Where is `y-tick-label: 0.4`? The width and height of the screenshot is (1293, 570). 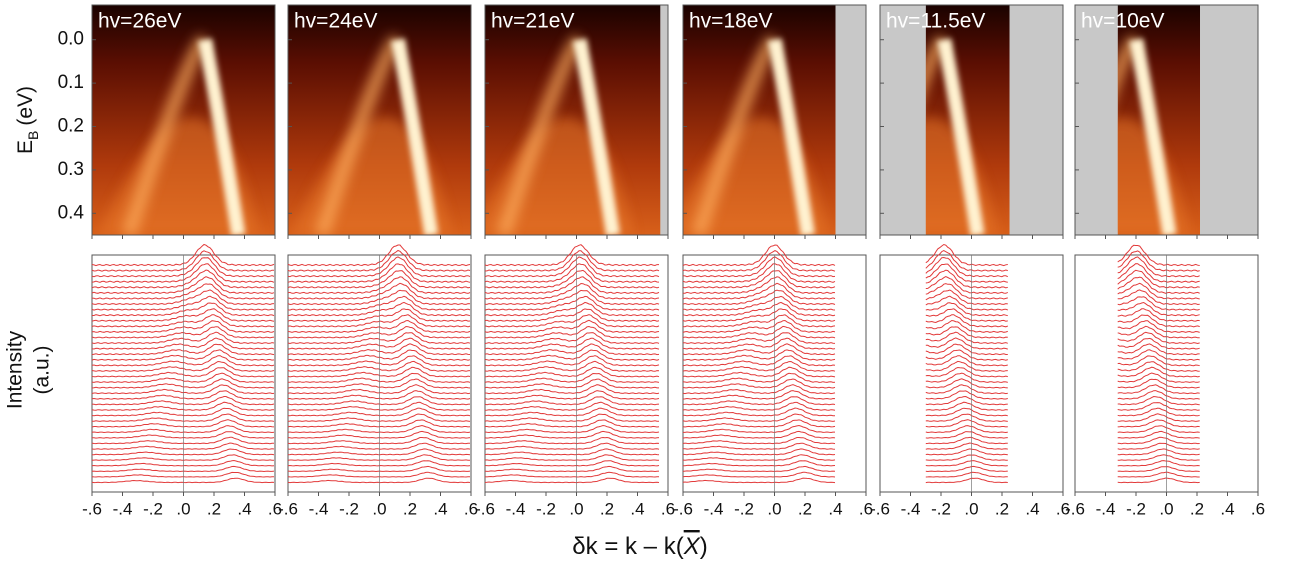 y-tick-label: 0.4 is located at coordinates (71, 212).